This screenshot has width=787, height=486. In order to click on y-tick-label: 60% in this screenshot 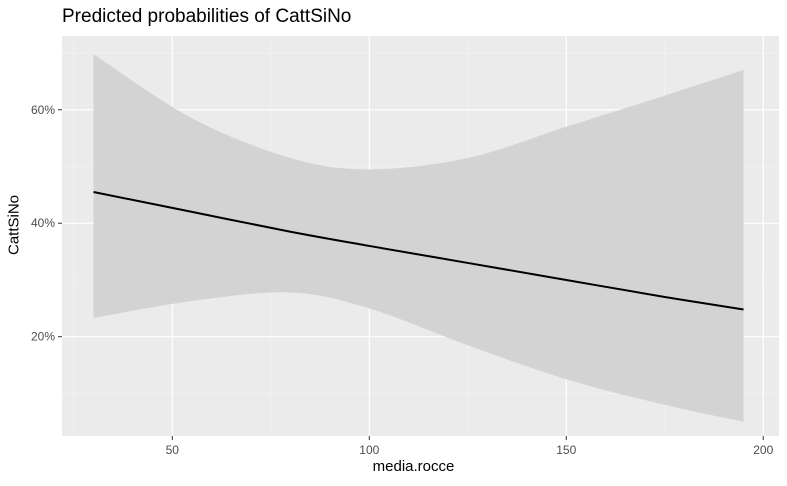, I will do `click(43, 110)`.